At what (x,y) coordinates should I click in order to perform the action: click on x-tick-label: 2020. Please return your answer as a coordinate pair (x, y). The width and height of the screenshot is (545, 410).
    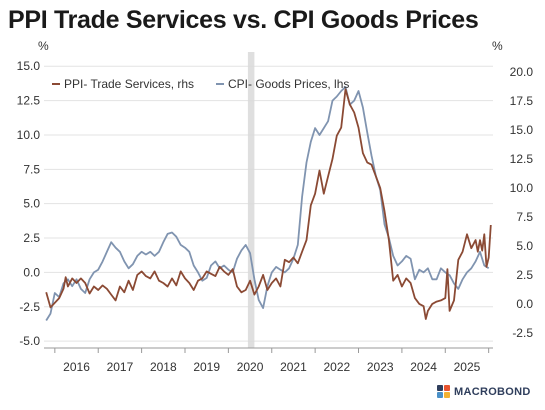
    Looking at the image, I should click on (250, 367).